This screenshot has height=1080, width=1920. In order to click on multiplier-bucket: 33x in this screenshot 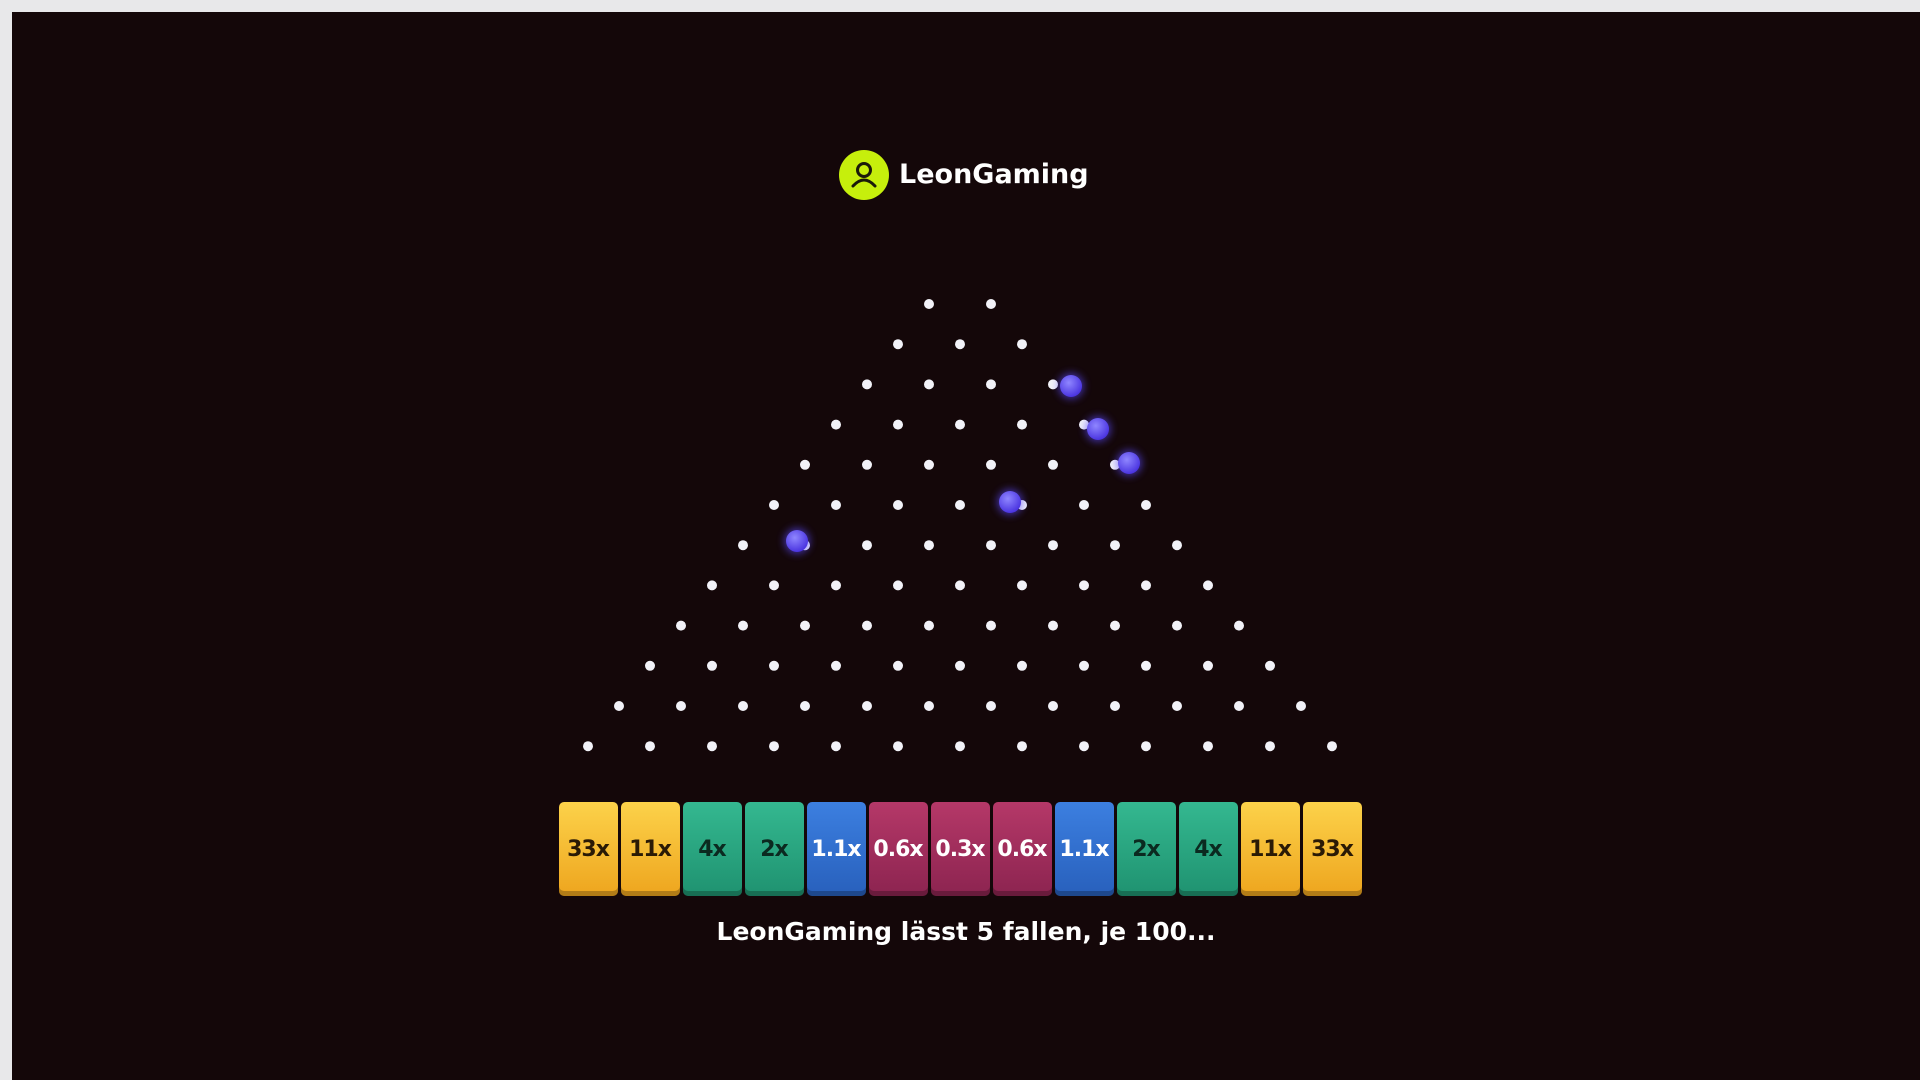, I will do `click(588, 849)`.